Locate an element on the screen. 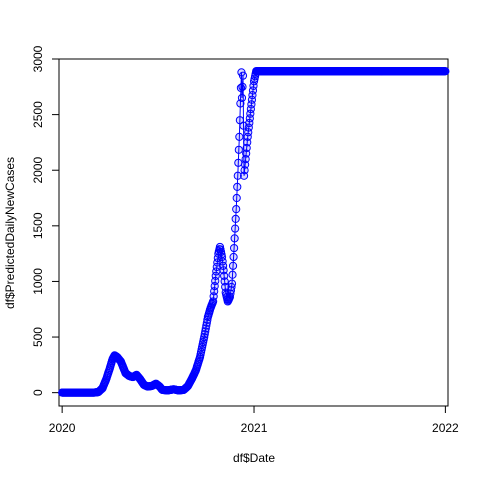  x-tick-label: 2020 is located at coordinates (62, 428).